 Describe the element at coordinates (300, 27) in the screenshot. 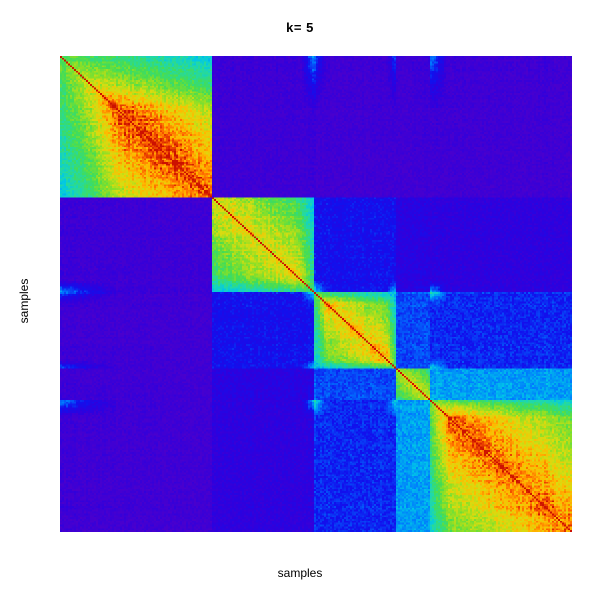

I see `page-title: k= 5` at that location.